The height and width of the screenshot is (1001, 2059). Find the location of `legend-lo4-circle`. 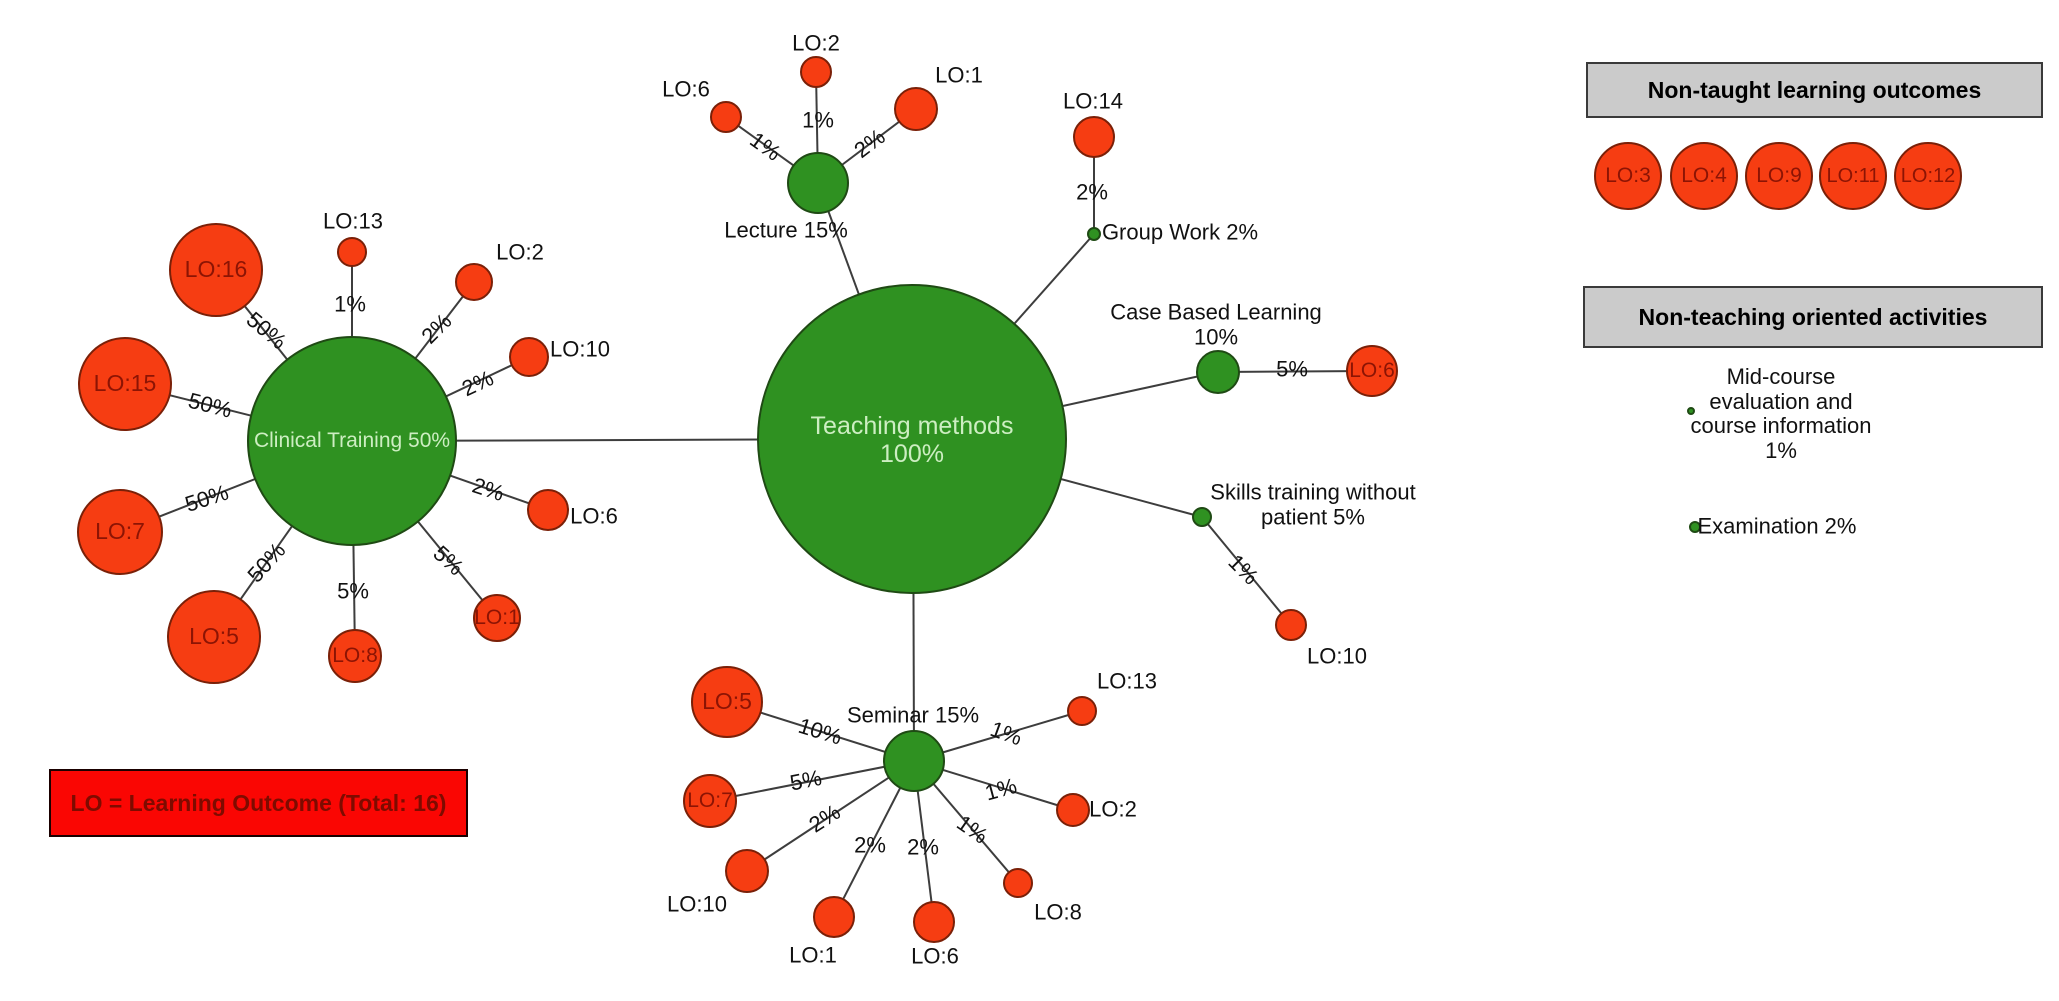

legend-lo4-circle is located at coordinates (1704, 176).